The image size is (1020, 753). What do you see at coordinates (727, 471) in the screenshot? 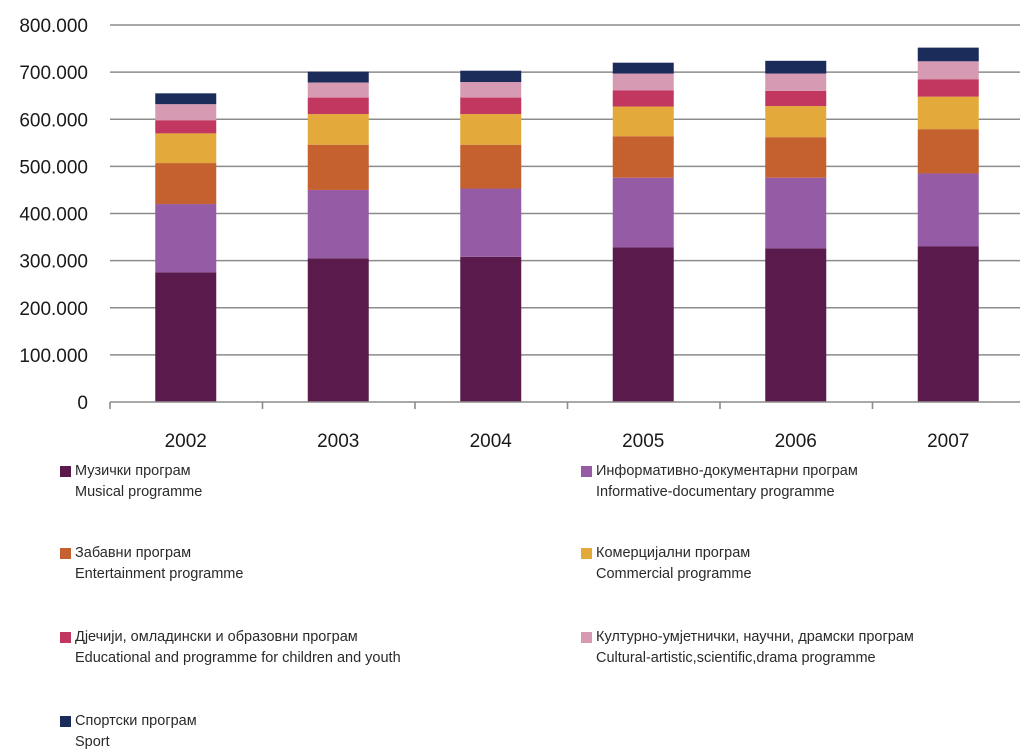
I see `legend-label-local: Информативно-документарни програм` at bounding box center [727, 471].